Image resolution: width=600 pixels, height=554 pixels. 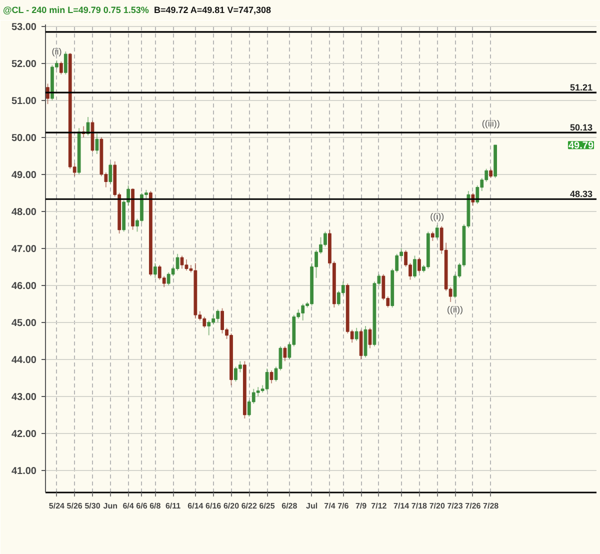 I want to click on annotation: ((iii)), so click(x=491, y=123).